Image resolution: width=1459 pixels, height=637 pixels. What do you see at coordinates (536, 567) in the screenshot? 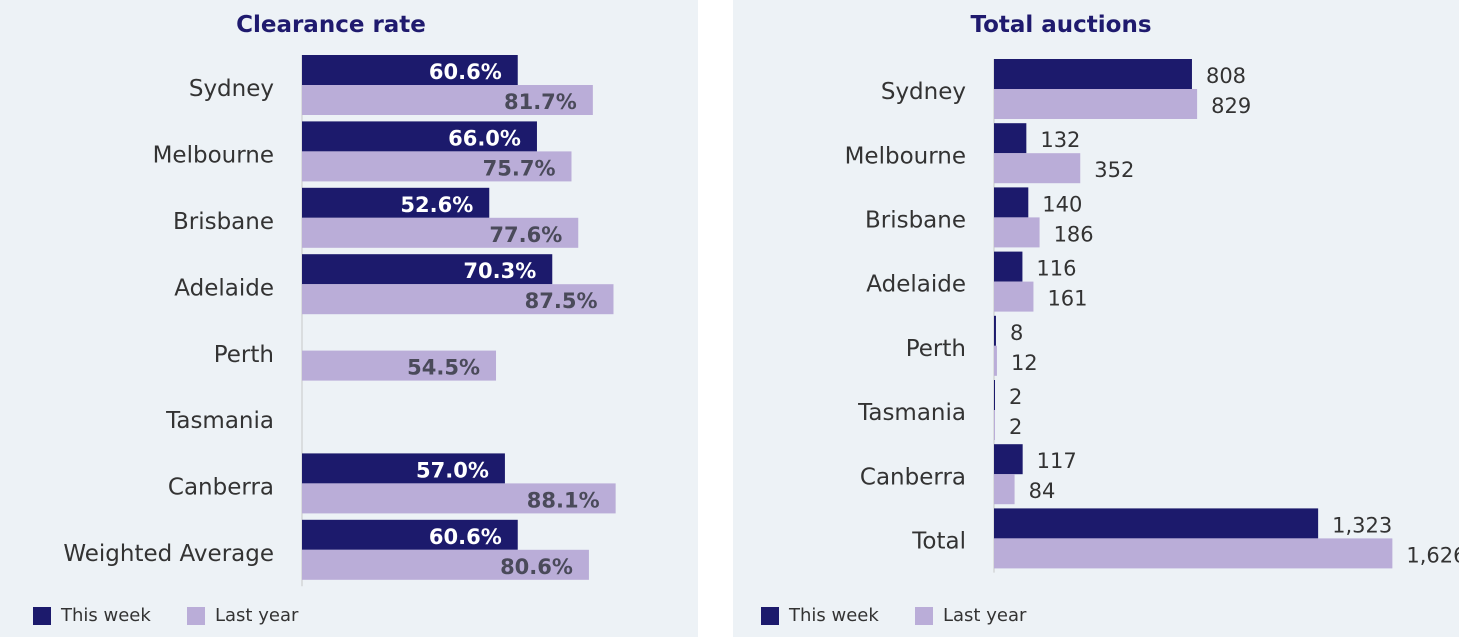
I see `data-label-last-year-weighted-average: 80.6%` at bounding box center [536, 567].